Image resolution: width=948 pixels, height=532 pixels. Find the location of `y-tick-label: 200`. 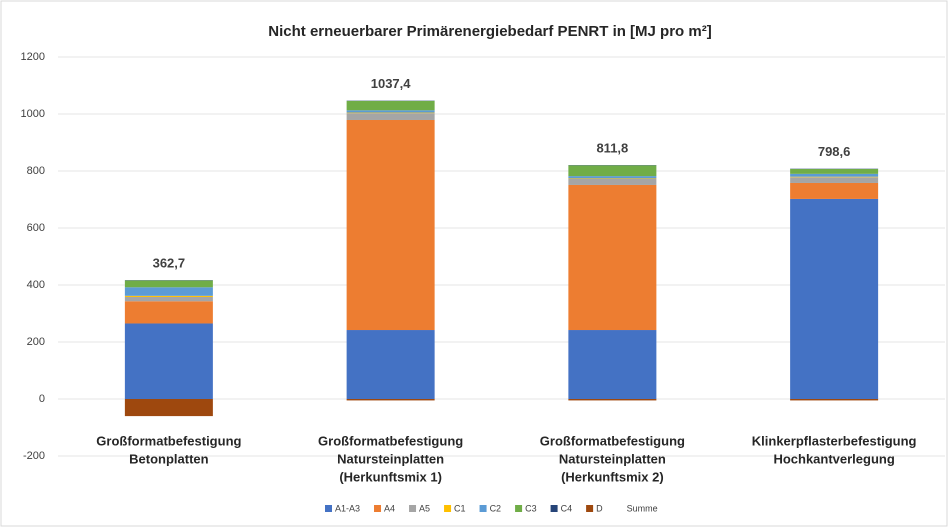

y-tick-label: 200 is located at coordinates (36, 342).